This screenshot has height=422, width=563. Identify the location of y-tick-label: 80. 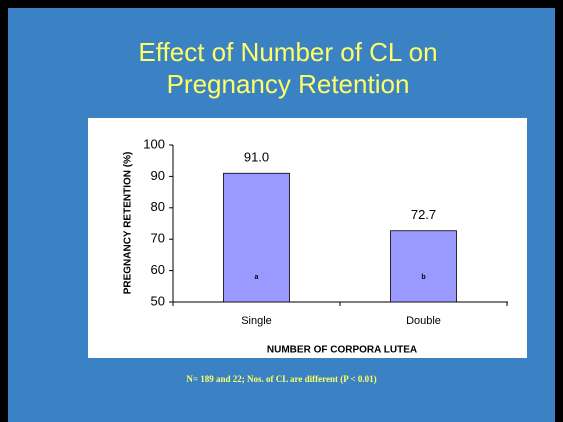
(158, 206).